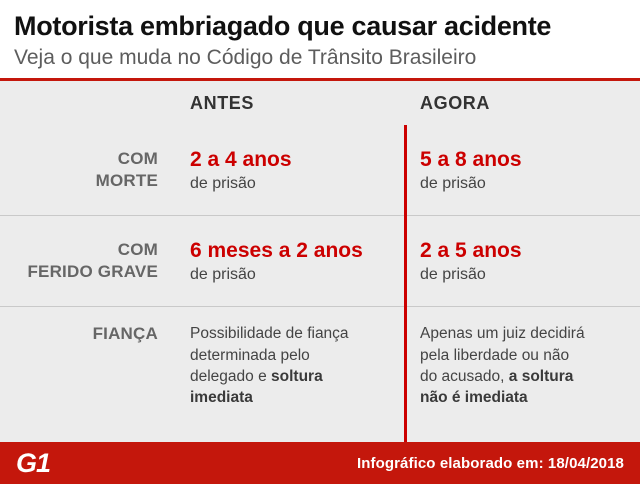  I want to click on row-label-com-ferido-grave: COM FERIDO GRAVE, so click(92, 261).